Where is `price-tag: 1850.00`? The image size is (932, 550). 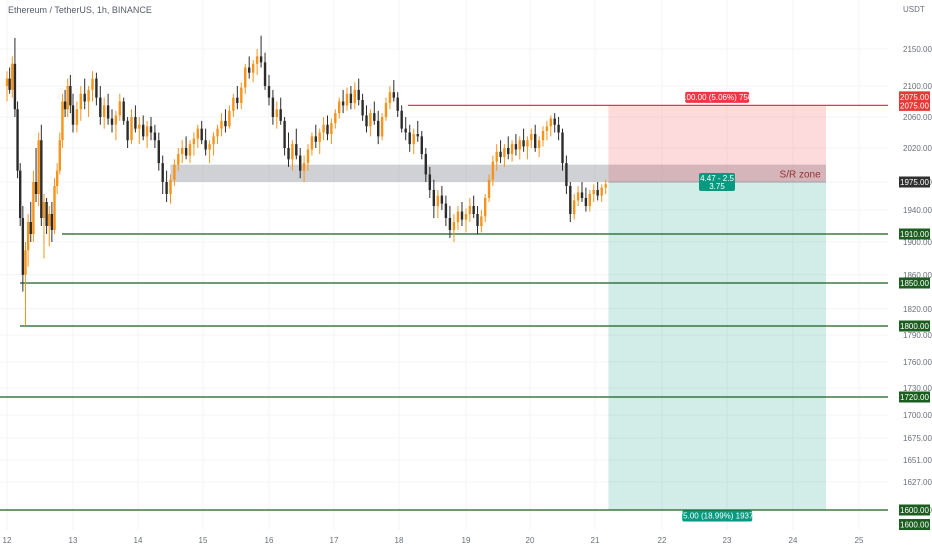
price-tag: 1850.00 is located at coordinates (914, 283).